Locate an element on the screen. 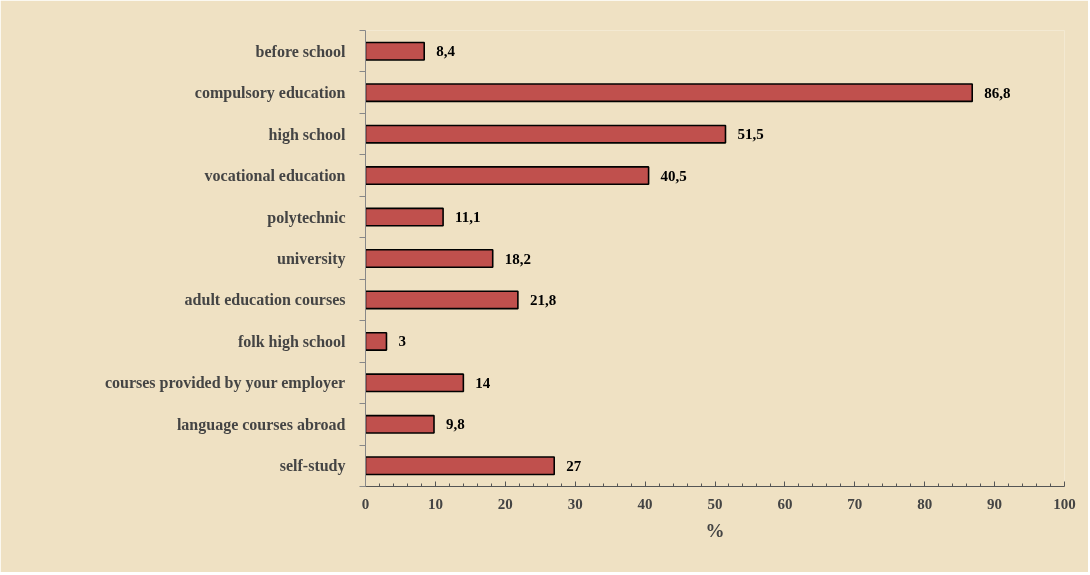 This screenshot has height=575, width=1090. y-tick-label: polytechnic is located at coordinates (306, 217).